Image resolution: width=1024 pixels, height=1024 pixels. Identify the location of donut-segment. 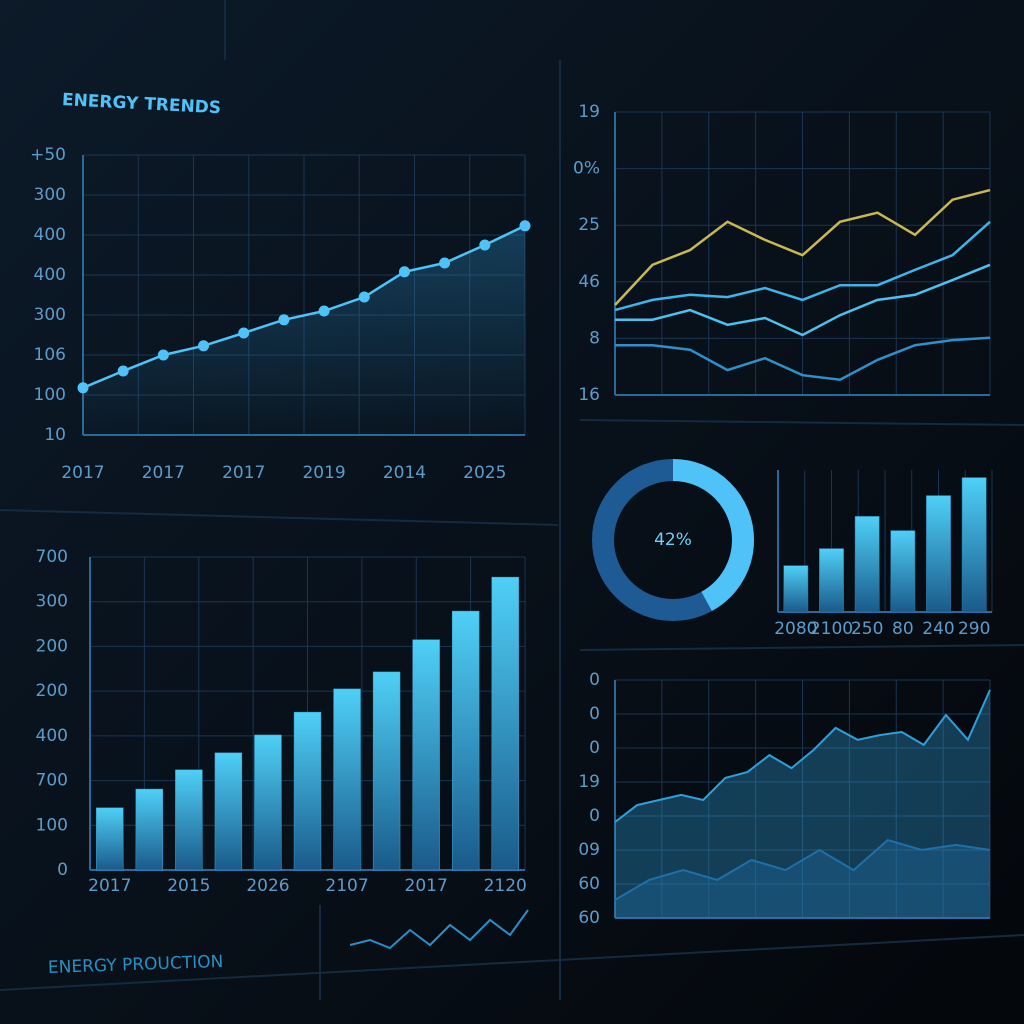
(673, 540).